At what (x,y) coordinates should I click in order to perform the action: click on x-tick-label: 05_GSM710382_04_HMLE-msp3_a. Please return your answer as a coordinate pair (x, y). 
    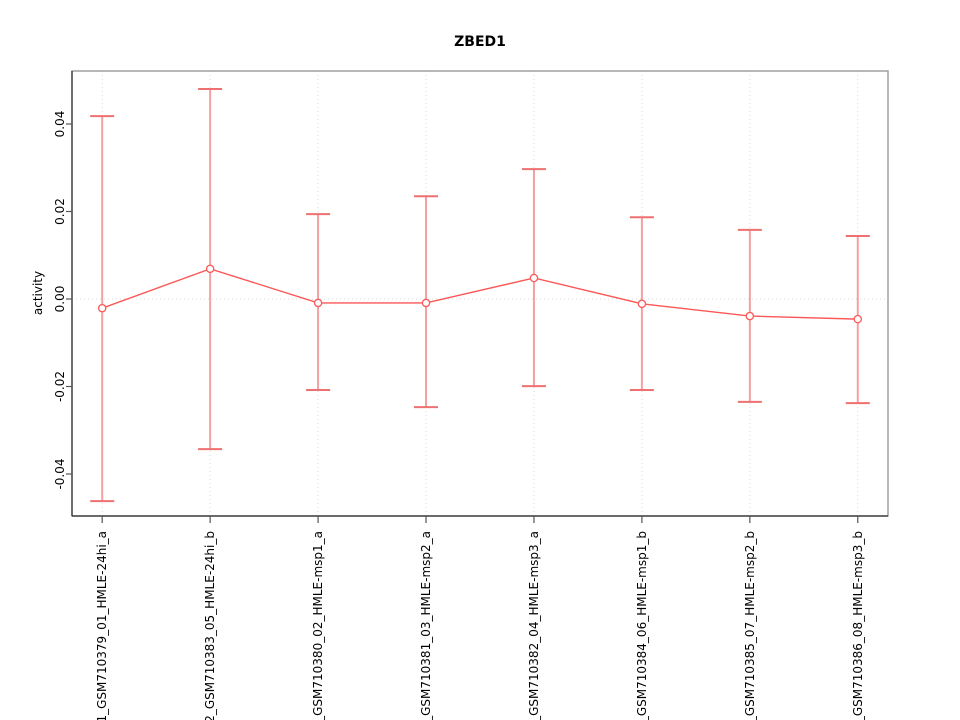
    Looking at the image, I should click on (534, 625).